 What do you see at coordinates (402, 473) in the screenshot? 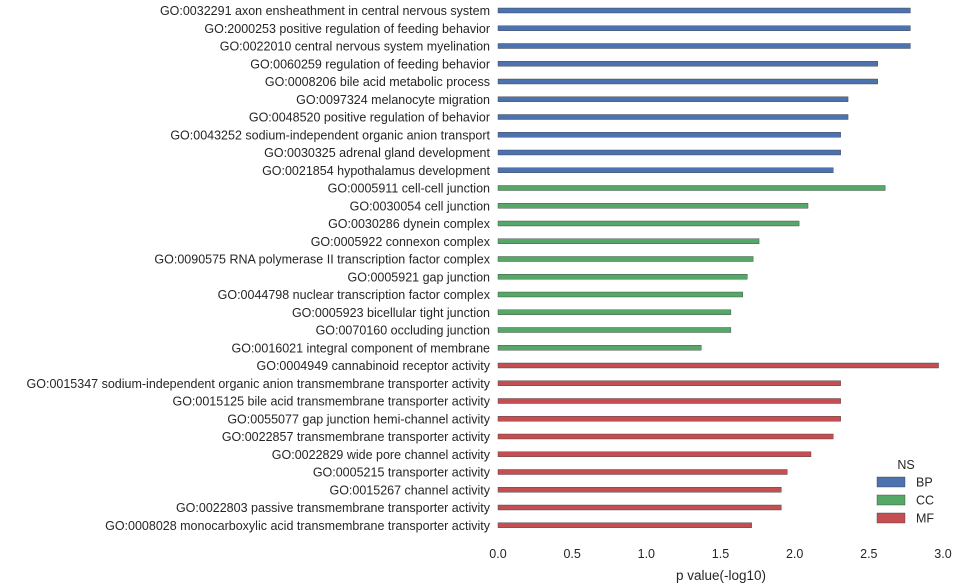
I see `category-label: GO:0005215 transporter activity` at bounding box center [402, 473].